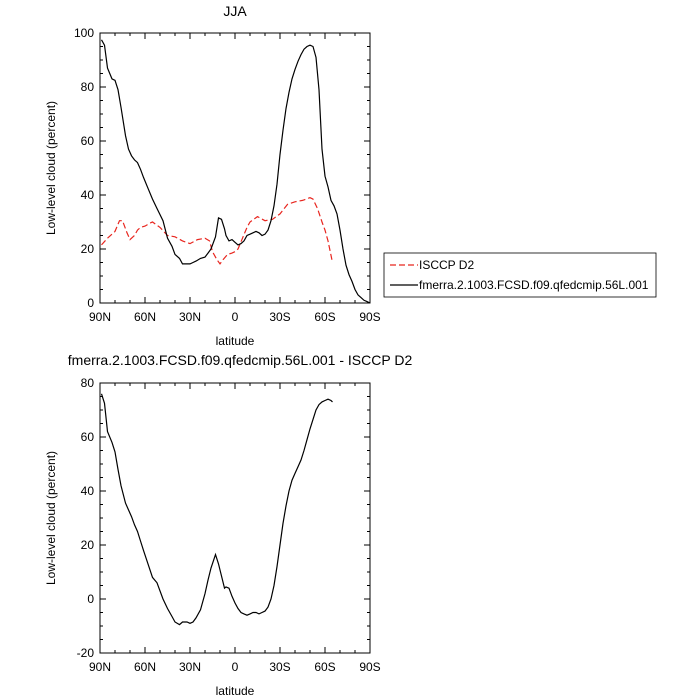 This screenshot has height=700, width=700. Describe the element at coordinates (235, 11) in the screenshot. I see `chart-title: JJA` at that location.